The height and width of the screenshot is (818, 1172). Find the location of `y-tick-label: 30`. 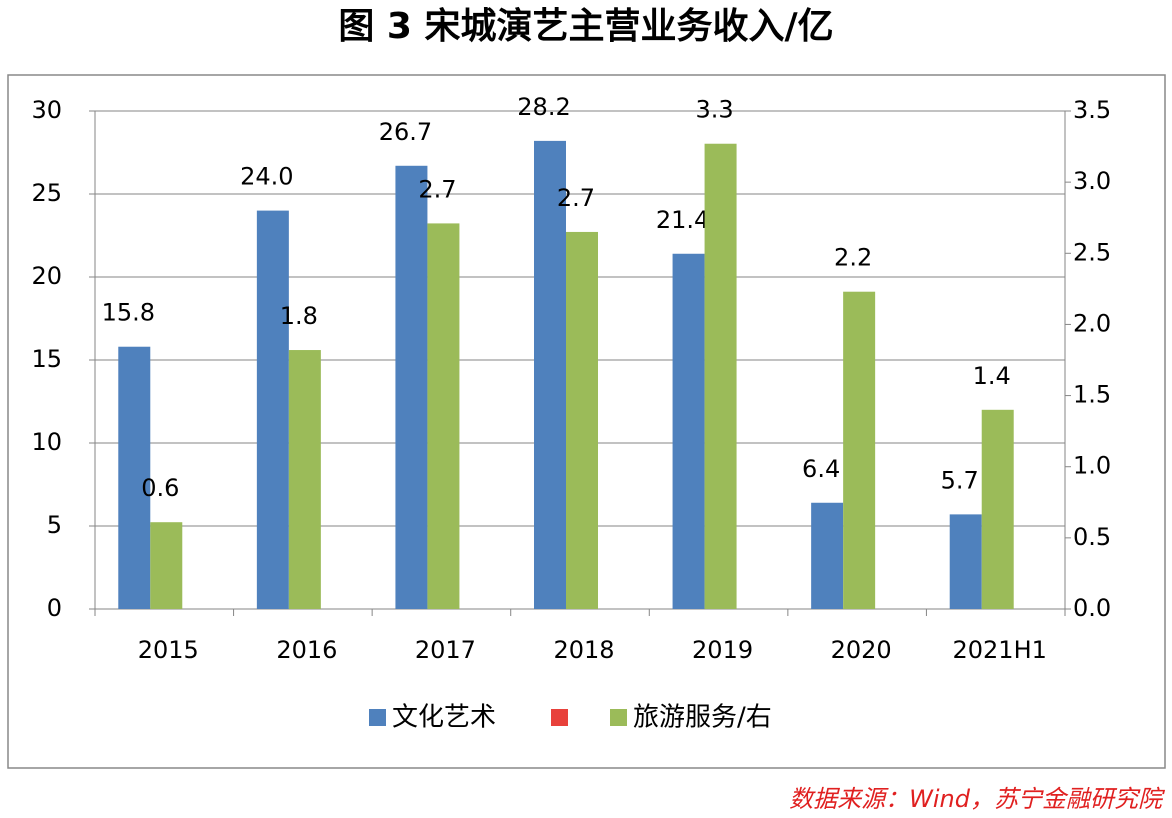

y-tick-label: 30 is located at coordinates (46, 110).